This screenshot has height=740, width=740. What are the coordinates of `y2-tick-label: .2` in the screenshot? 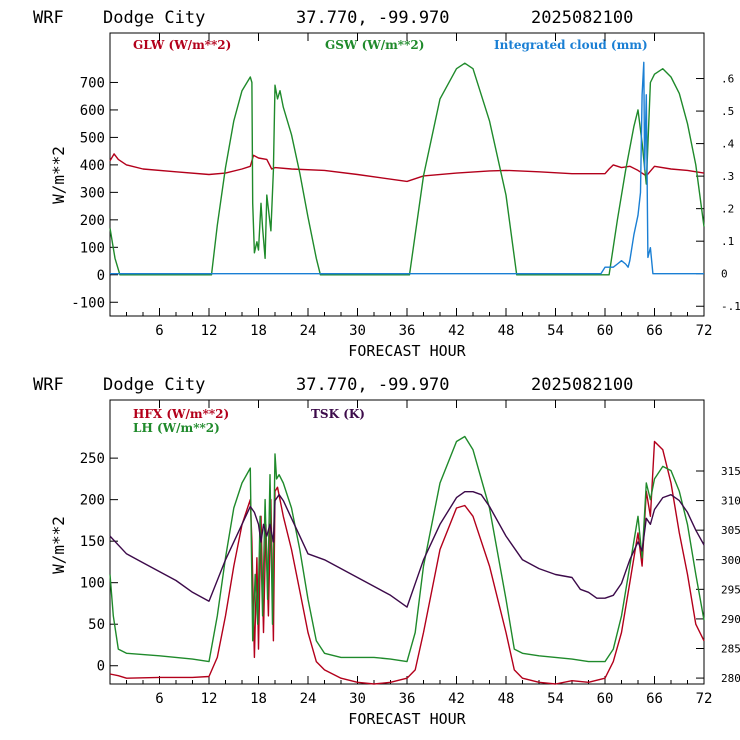 It's located at (727, 209).